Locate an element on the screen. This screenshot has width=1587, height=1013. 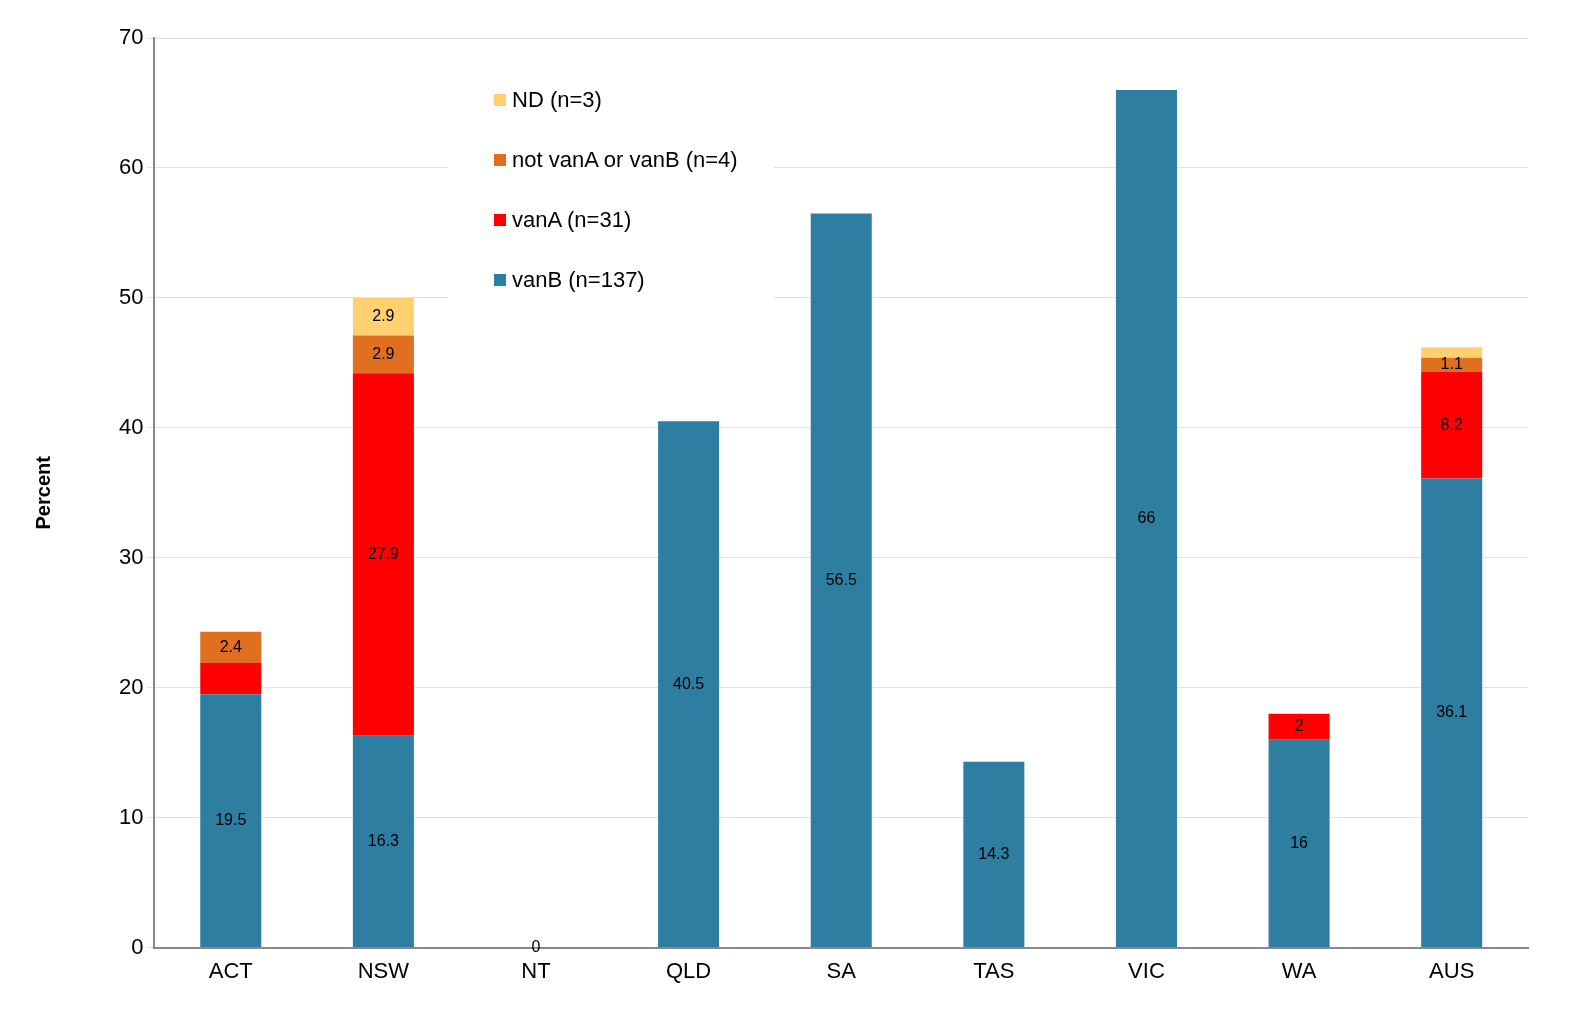
data-label: 0 is located at coordinates (536, 947).